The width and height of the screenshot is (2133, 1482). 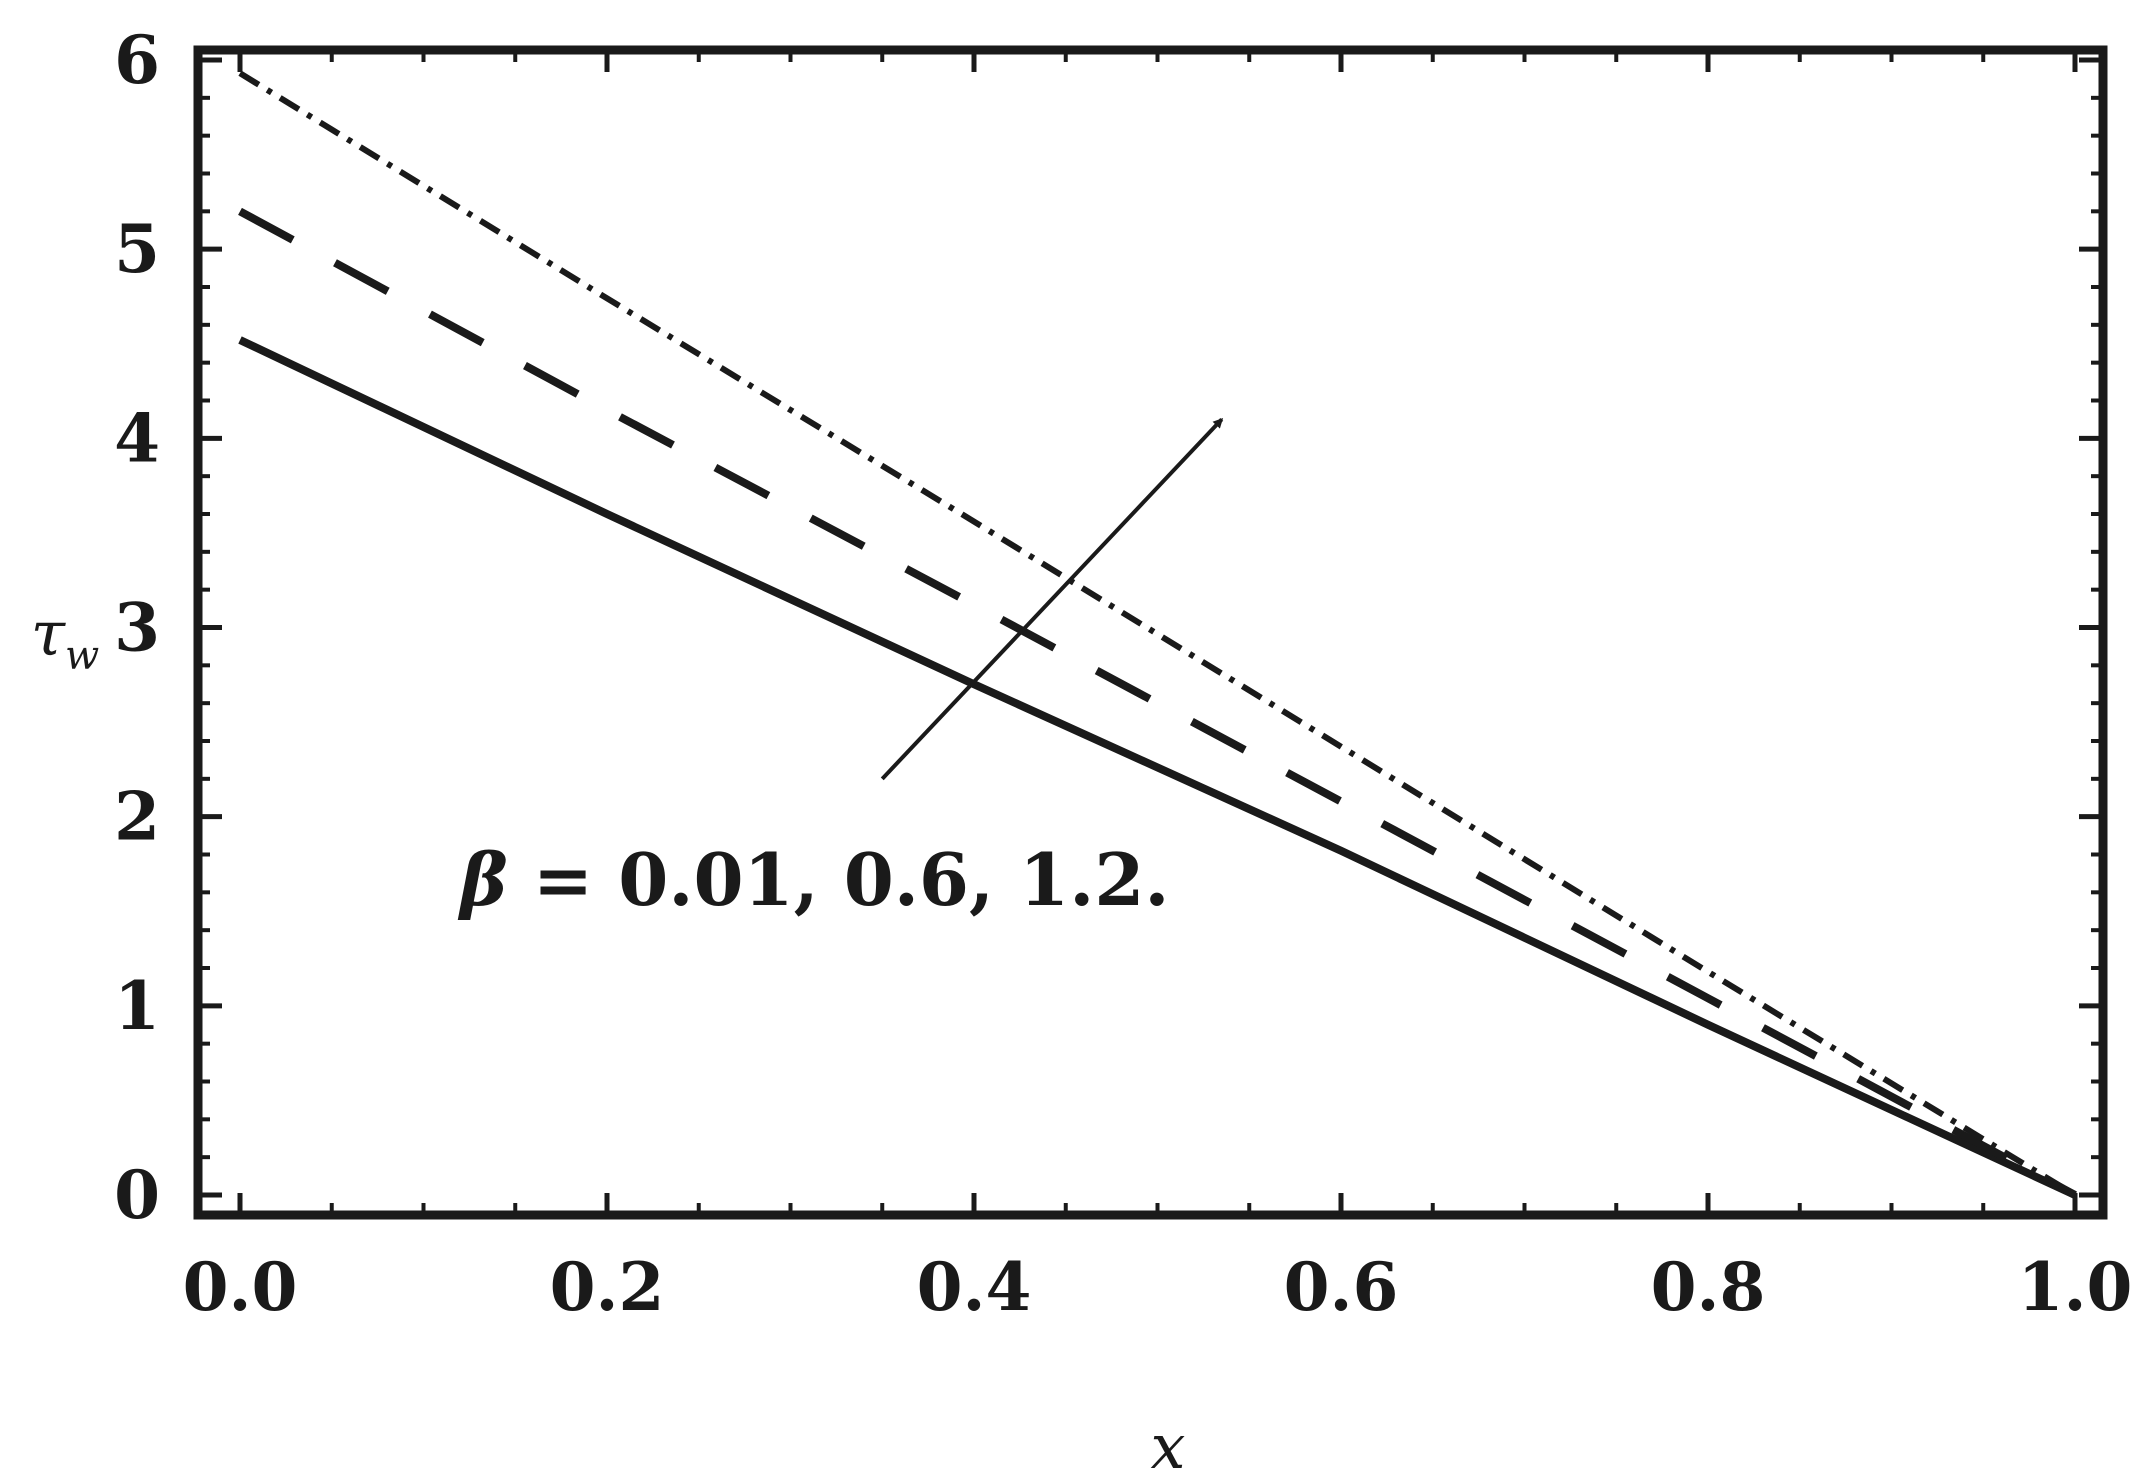 I want to click on y-axis-label: τw, so click(x=65, y=638).